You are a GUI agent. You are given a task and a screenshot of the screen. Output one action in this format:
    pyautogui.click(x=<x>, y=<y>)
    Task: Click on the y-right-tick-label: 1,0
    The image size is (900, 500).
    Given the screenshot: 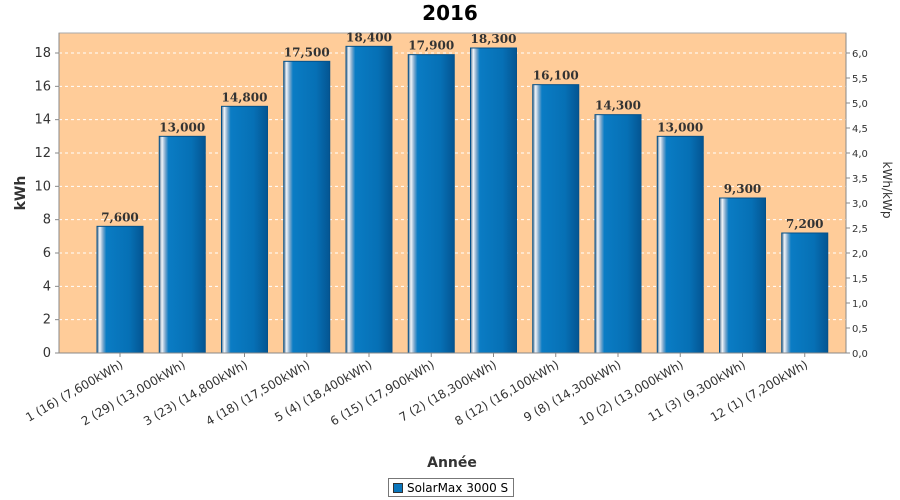 What is the action you would take?
    pyautogui.click(x=860, y=304)
    